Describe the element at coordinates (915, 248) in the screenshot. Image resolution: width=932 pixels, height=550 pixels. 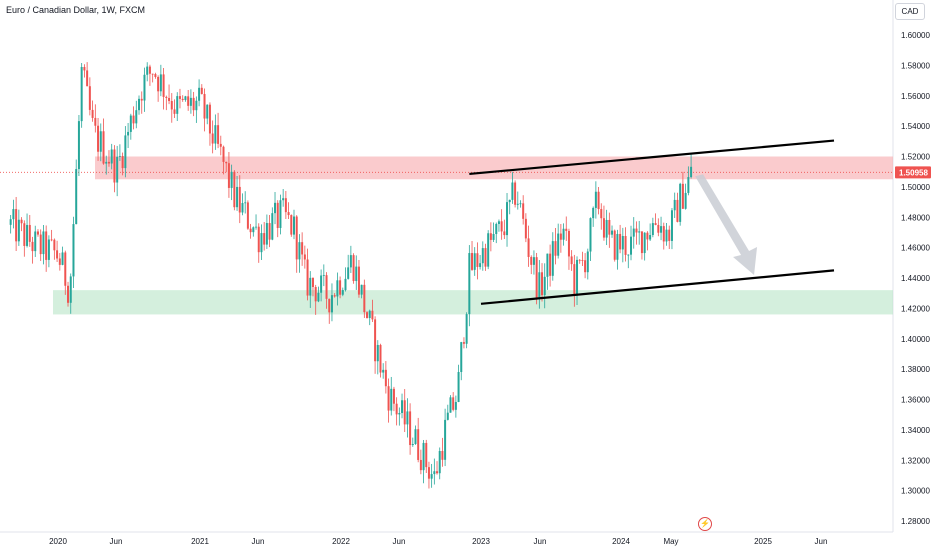
I see `y-tick-label: 1.46000` at that location.